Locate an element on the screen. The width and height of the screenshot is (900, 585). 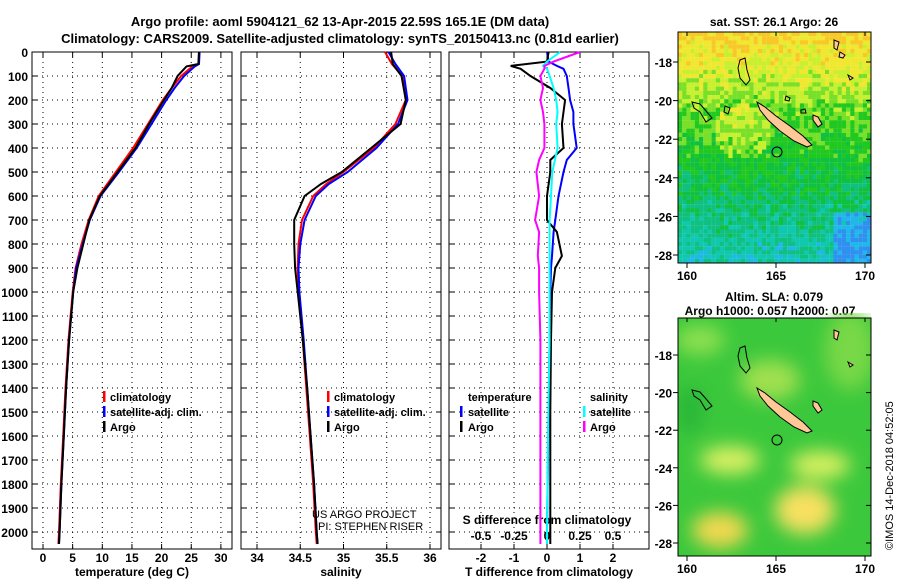
legend-temperature-heading: temperature is located at coordinates (500, 398).